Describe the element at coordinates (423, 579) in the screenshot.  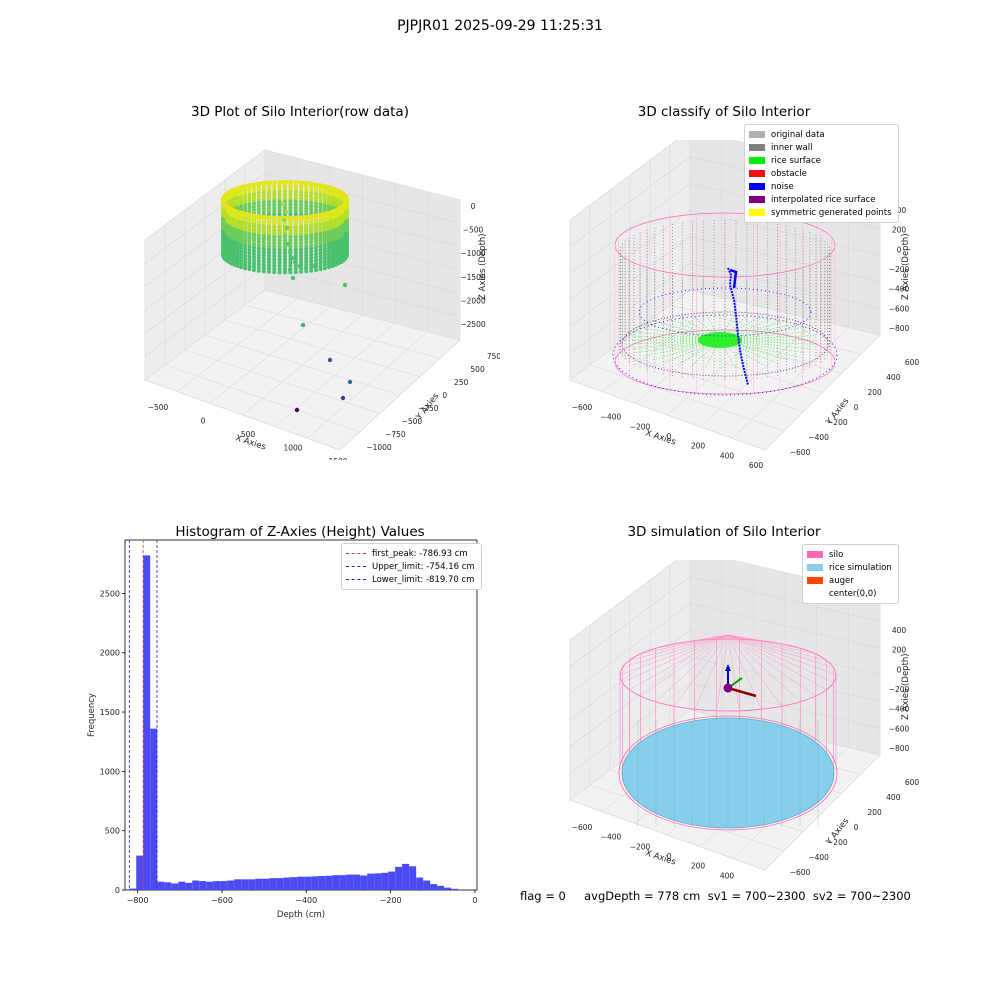
I see `legend-label: Lower_limit: -819.70 cm` at that location.